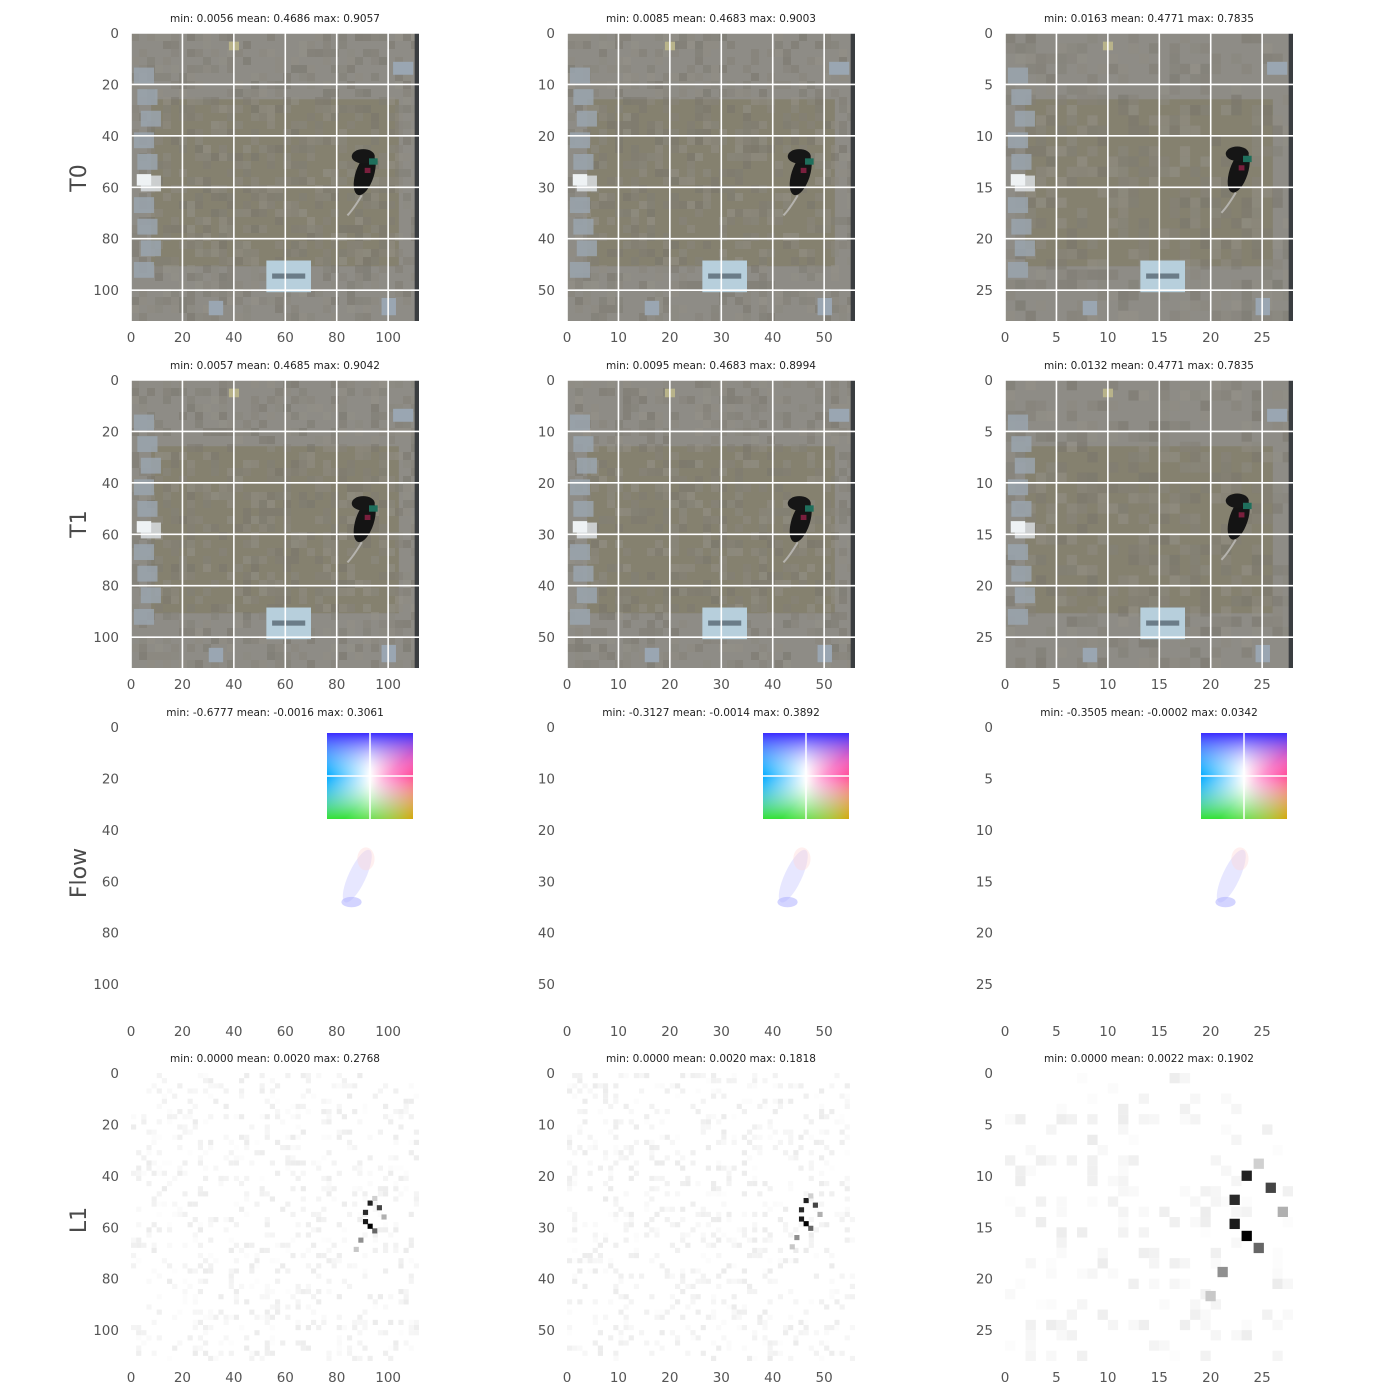 This screenshot has height=1400, width=1400. I want to click on l1-hot-cell, so click(365, 1222).